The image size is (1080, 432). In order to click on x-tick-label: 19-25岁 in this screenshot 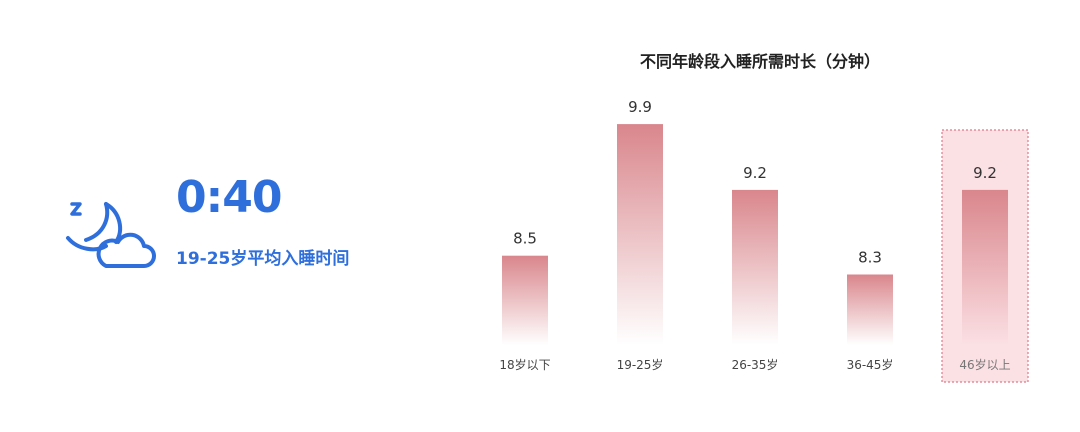, I will do `click(640, 364)`.